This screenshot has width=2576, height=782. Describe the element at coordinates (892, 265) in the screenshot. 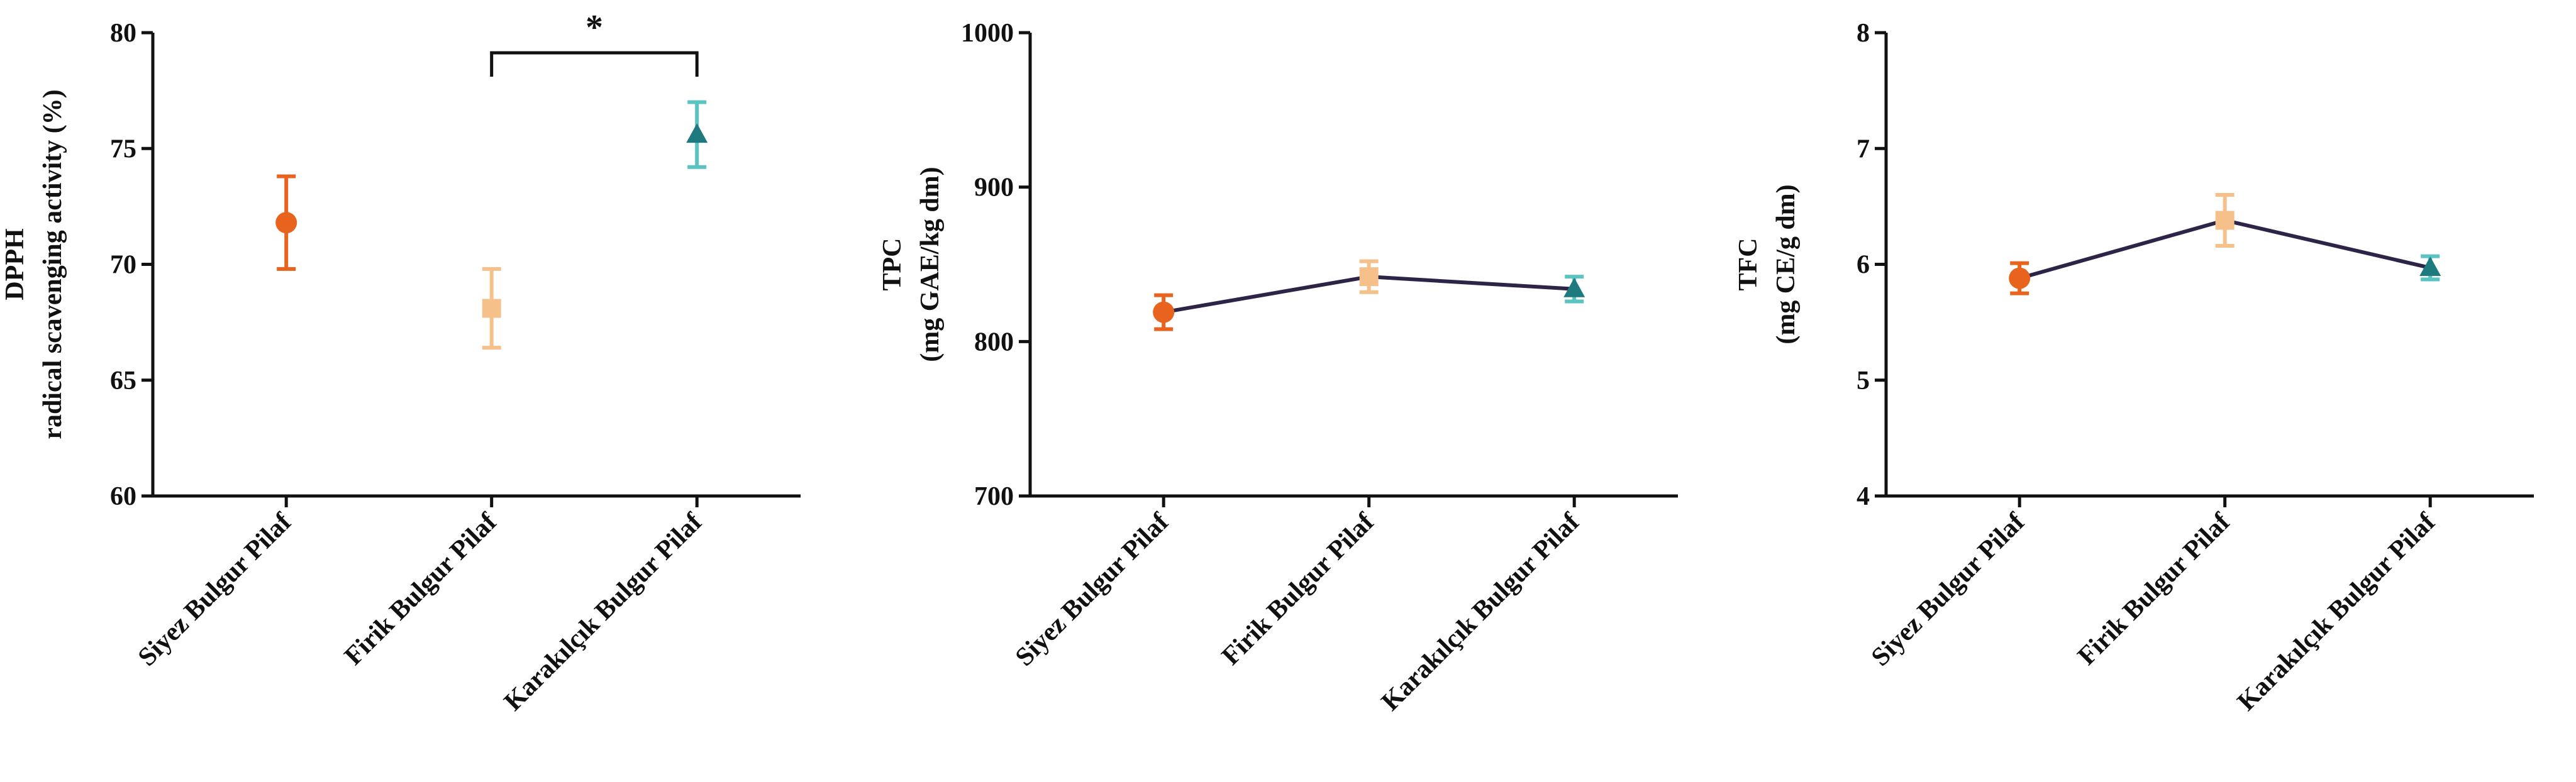

I see `y-axis-label: TPC` at that location.